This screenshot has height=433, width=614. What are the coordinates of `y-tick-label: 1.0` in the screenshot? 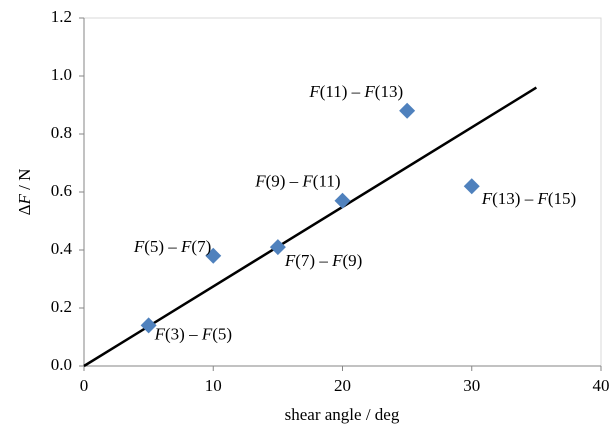 It's located at (61, 74).